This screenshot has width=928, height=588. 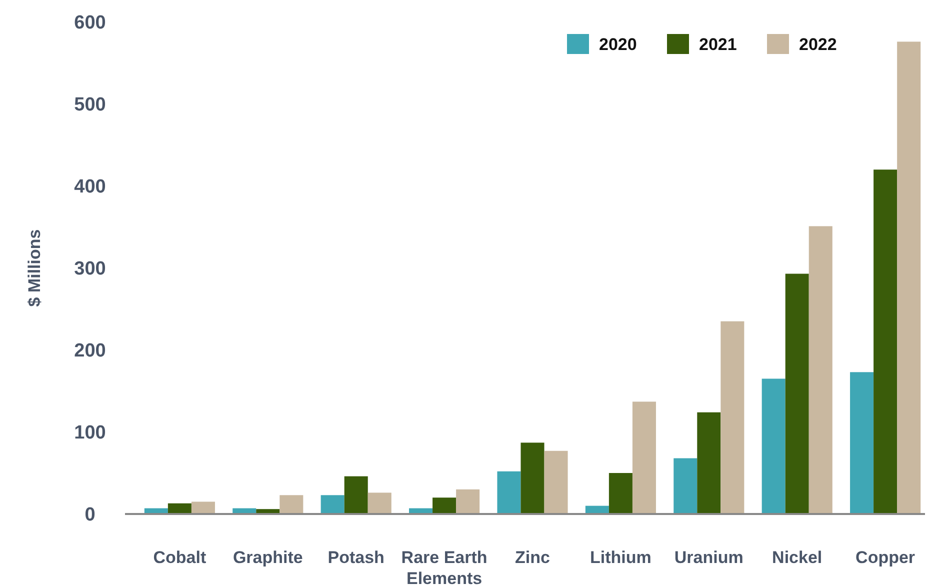 I want to click on x-tick-label: Cobalt, so click(x=179, y=557).